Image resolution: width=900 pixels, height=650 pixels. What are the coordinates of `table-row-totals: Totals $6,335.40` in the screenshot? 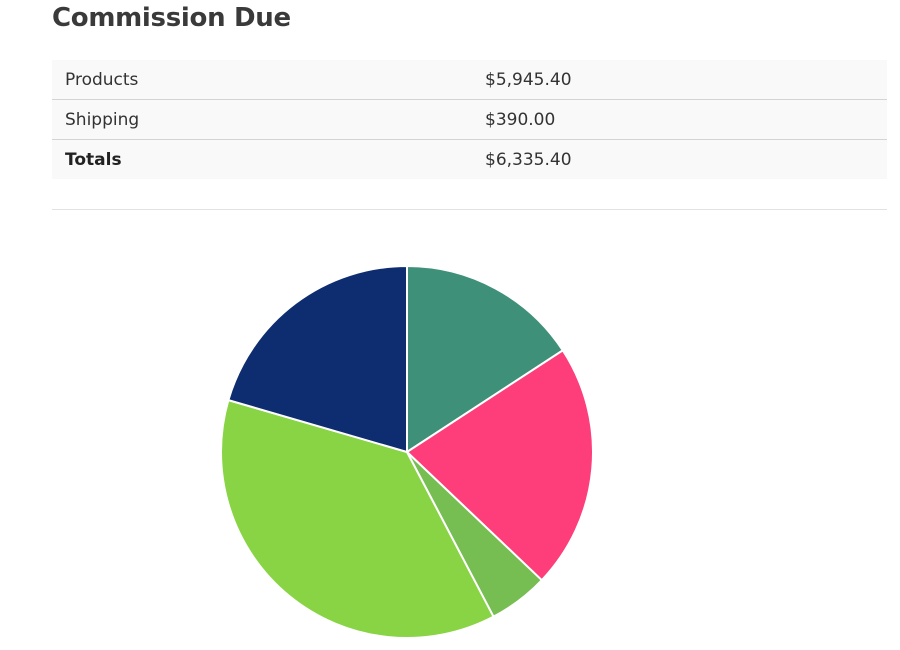 It's located at (469, 160).